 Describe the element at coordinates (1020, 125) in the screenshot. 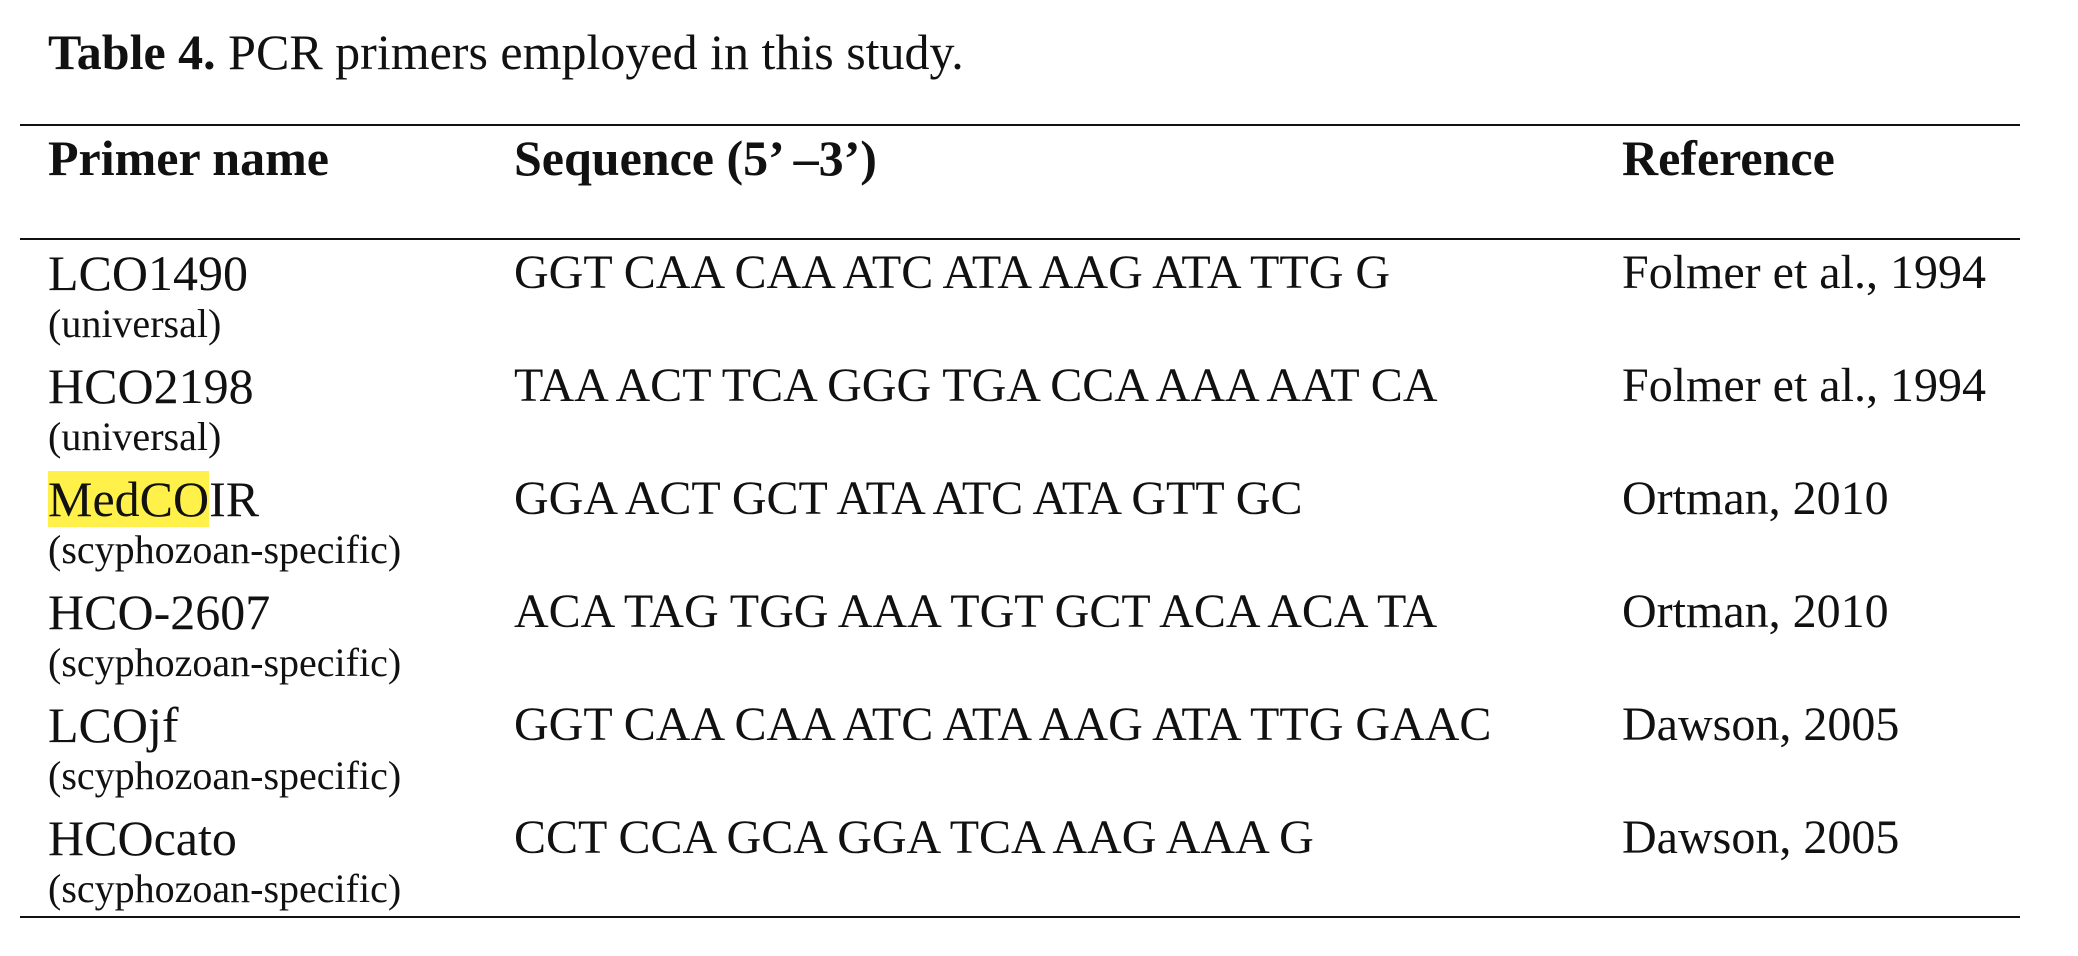

I see `table-top-rule` at that location.